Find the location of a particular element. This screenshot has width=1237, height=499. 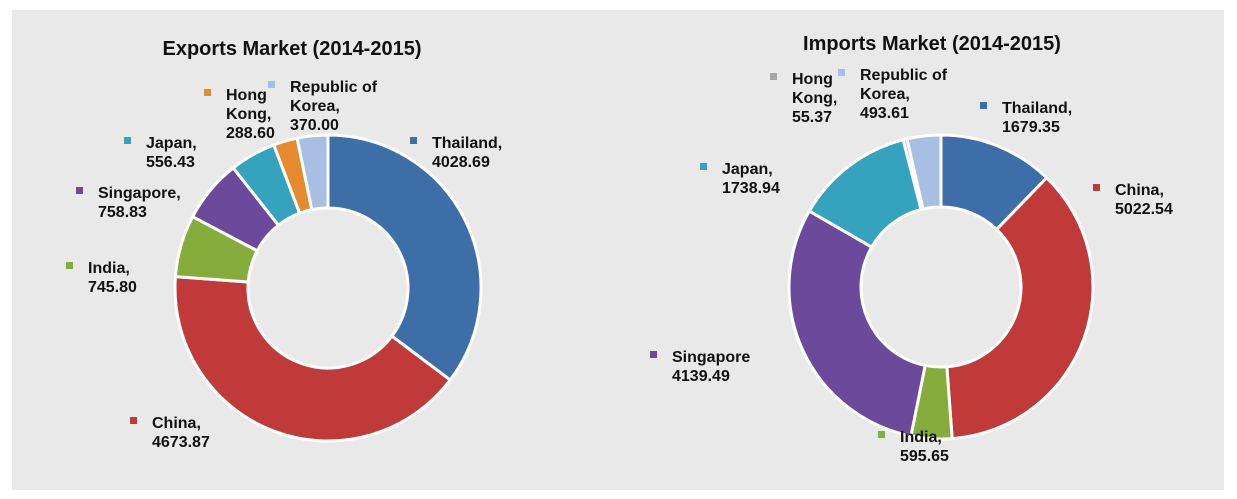

label-china: China, 5022.54 is located at coordinates (1133, 200).